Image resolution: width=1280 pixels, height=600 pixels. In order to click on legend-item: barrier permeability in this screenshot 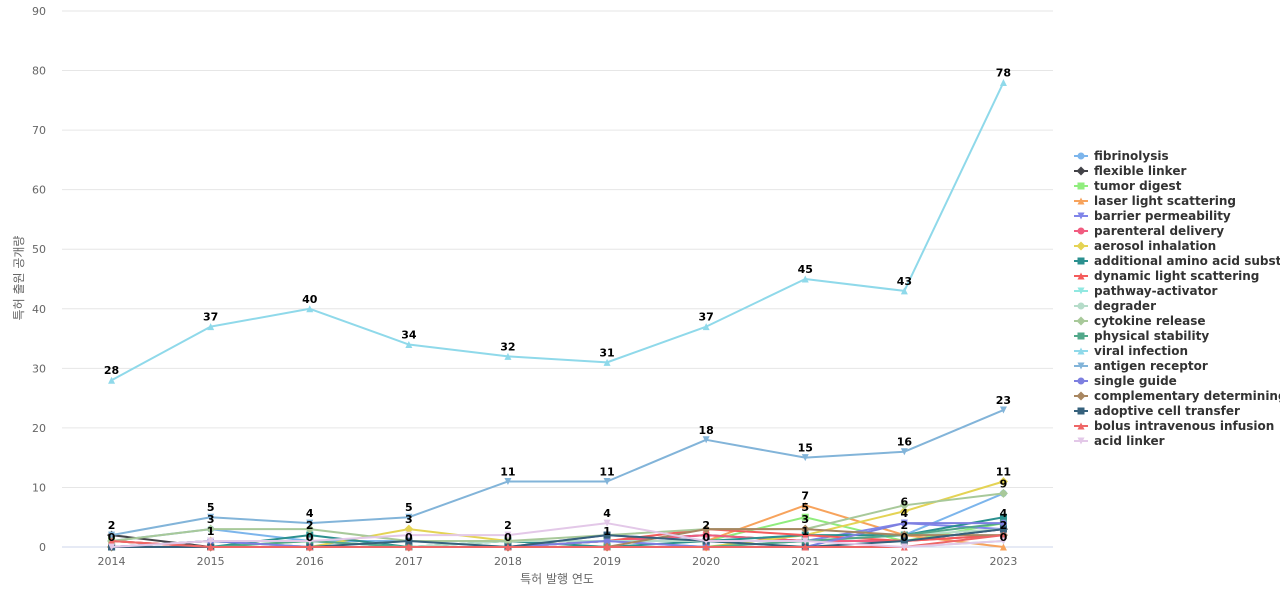, I will do `click(1152, 216)`.